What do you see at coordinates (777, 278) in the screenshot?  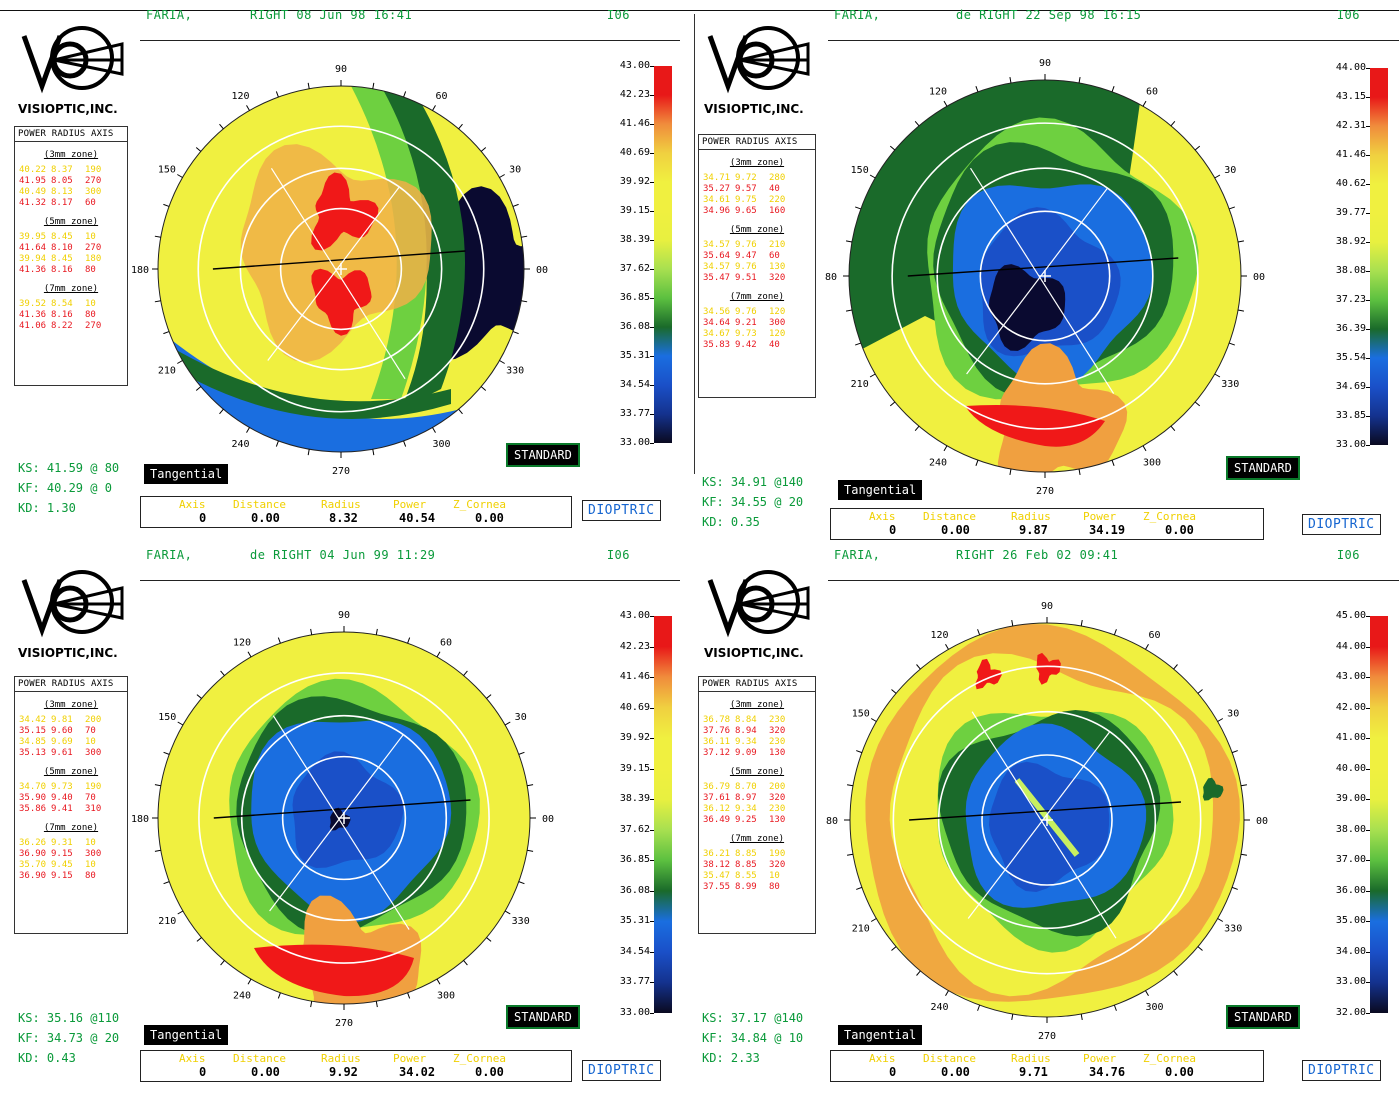 I see `axis-value: 320` at bounding box center [777, 278].